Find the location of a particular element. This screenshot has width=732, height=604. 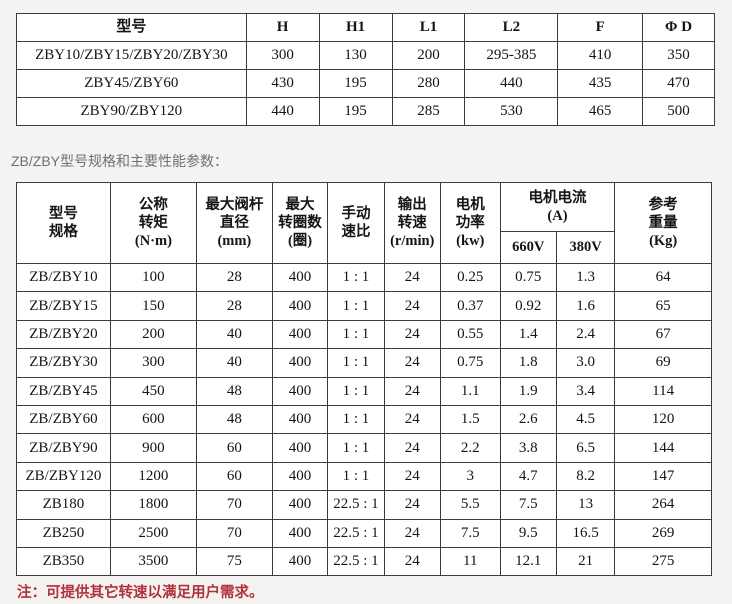

header-f: F is located at coordinates (600, 27).